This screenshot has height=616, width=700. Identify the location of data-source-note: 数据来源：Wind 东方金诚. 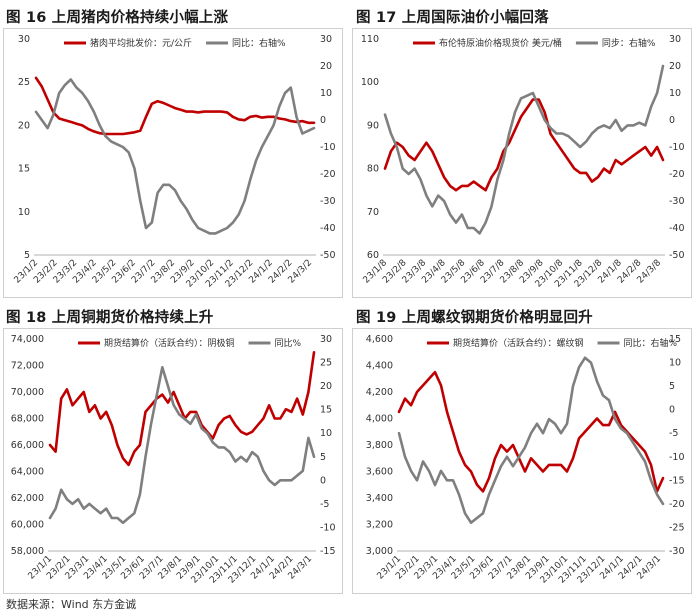
(71, 604).